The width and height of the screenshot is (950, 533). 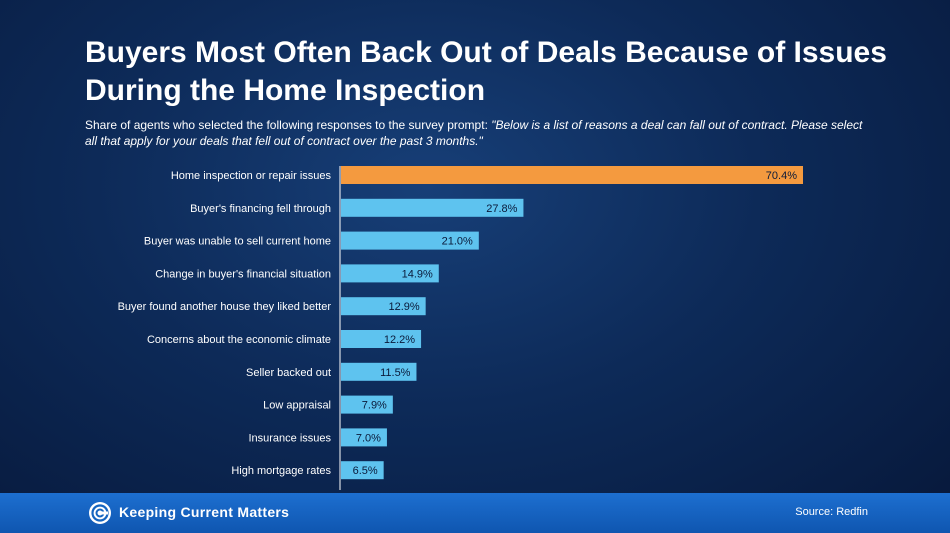 What do you see at coordinates (457, 242) in the screenshot?
I see `value-label: 21.0%` at bounding box center [457, 242].